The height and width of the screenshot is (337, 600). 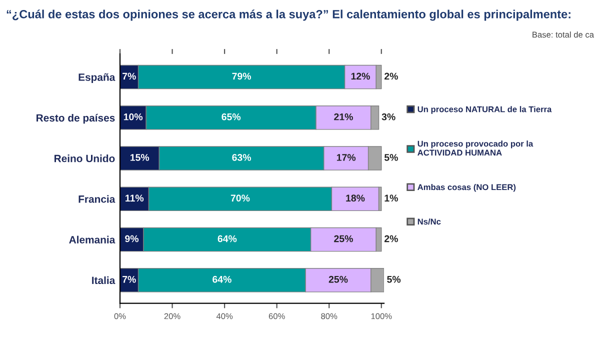 I want to click on x-tick-label: 100%, so click(x=381, y=316).